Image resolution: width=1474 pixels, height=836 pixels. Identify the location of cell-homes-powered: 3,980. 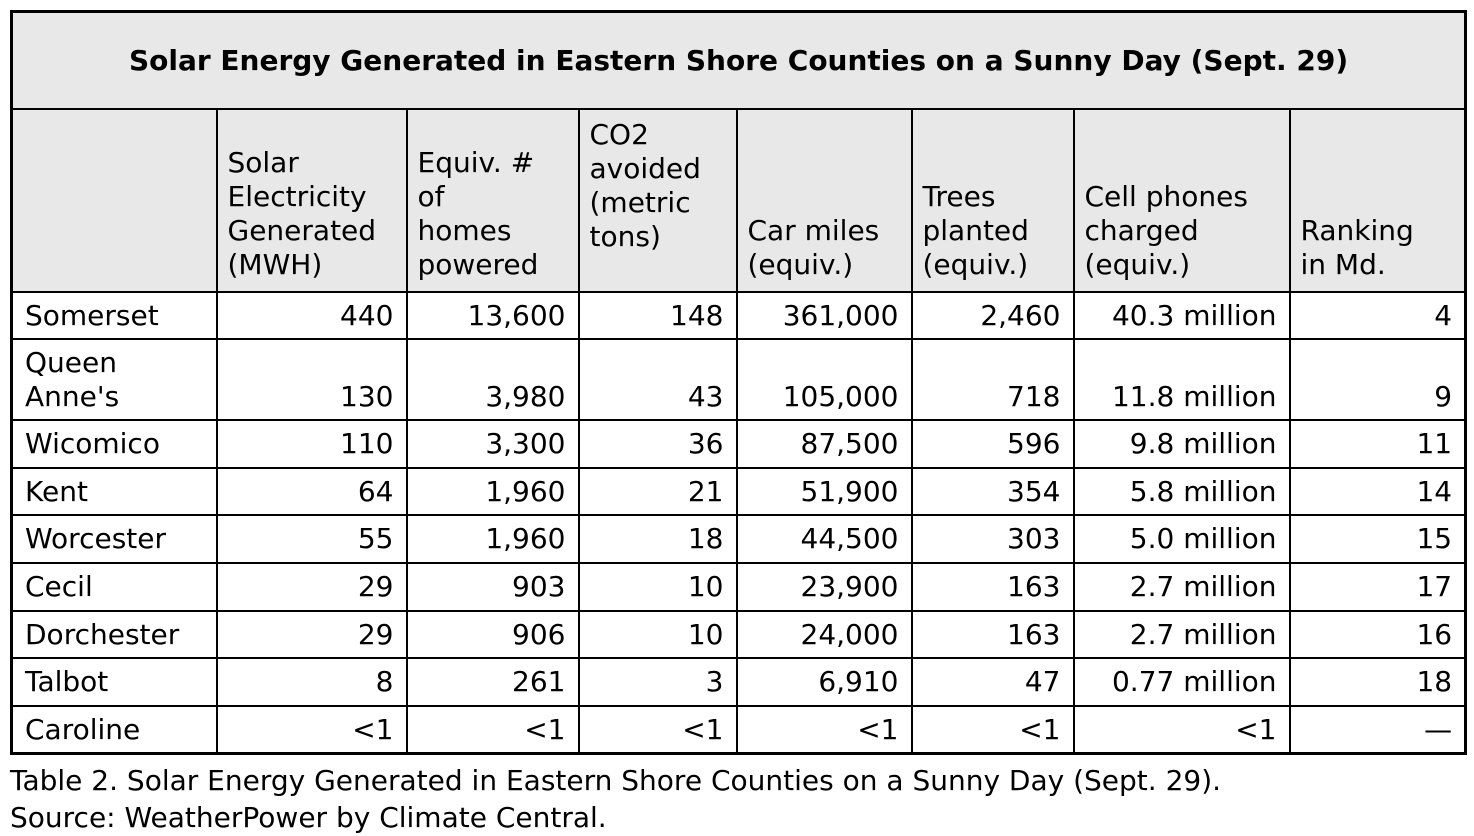
(492, 380).